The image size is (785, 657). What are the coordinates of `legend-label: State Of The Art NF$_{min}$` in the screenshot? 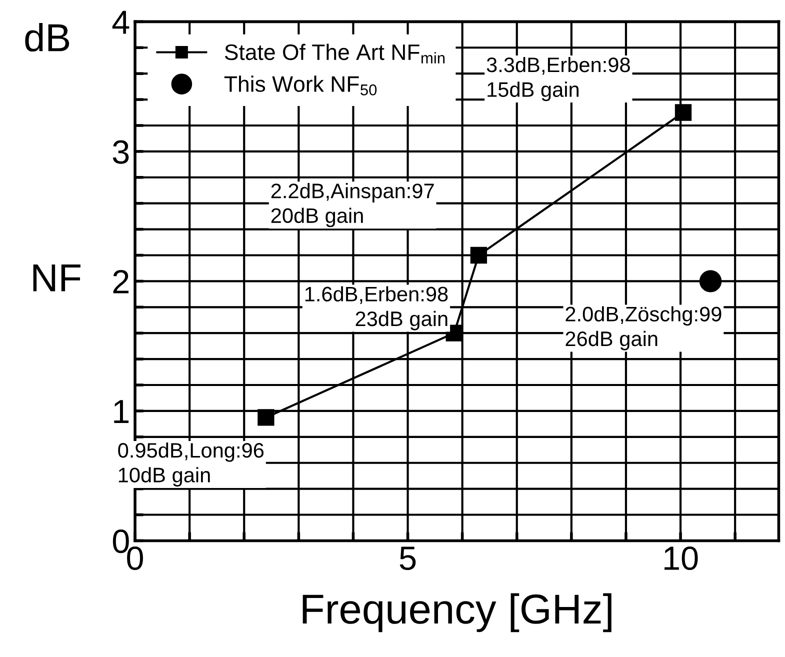 It's located at (334, 54).